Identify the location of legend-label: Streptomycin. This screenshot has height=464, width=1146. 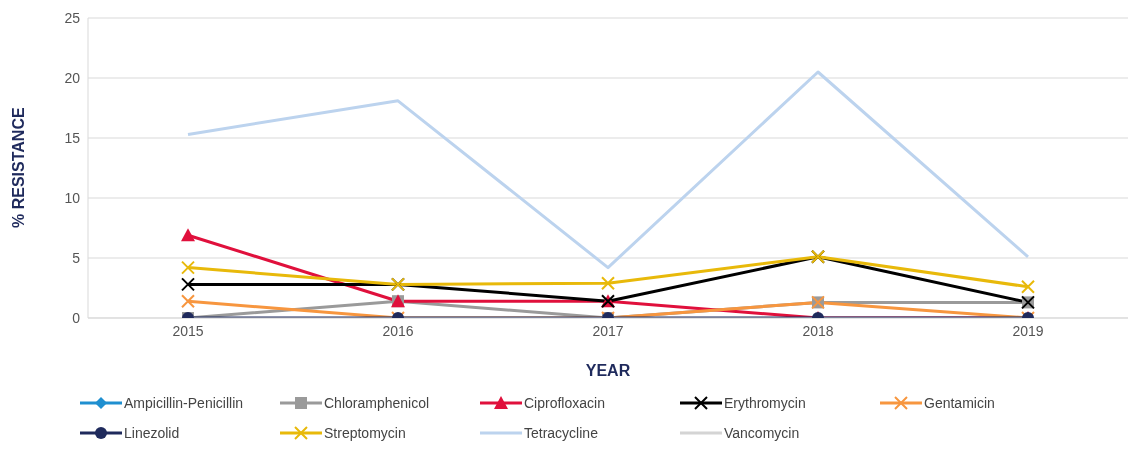
(365, 433).